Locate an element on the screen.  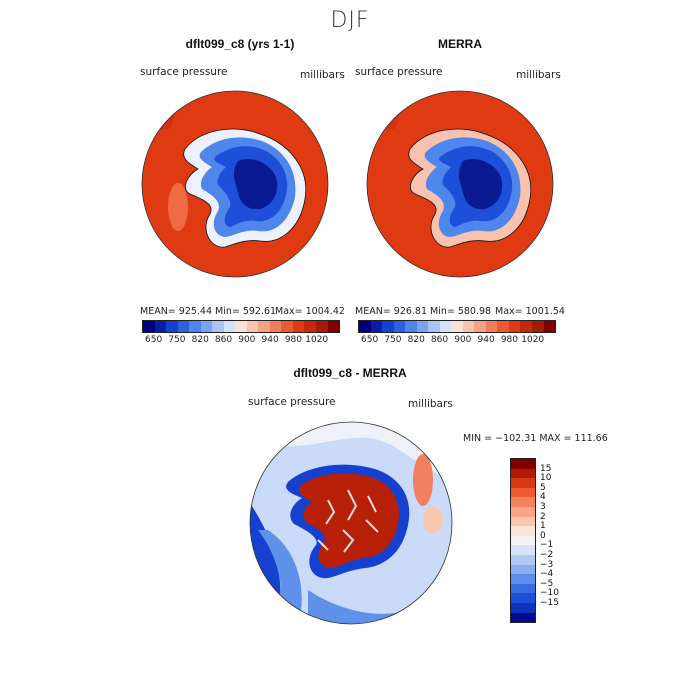
right-variable-label: surface pressure is located at coordinates (399, 72).